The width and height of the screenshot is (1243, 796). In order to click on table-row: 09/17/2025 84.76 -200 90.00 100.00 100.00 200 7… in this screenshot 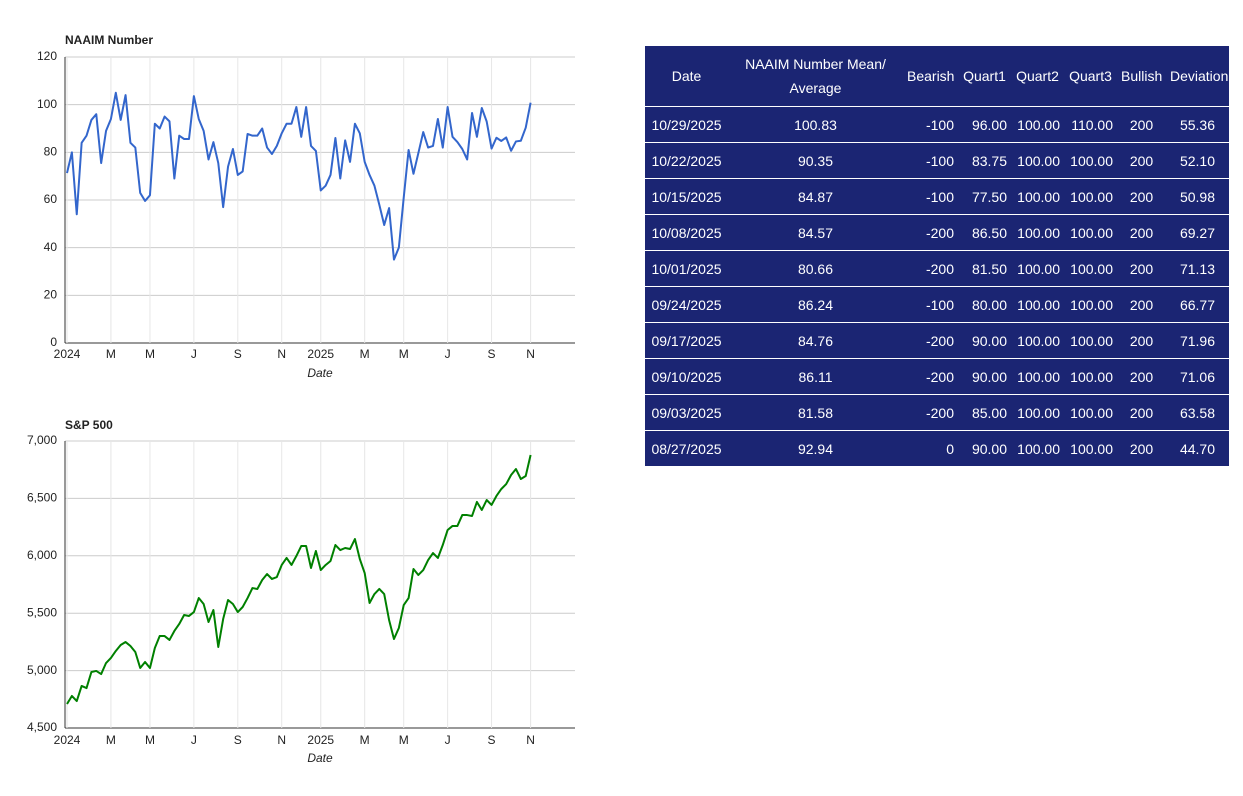, I will do `click(937, 340)`.